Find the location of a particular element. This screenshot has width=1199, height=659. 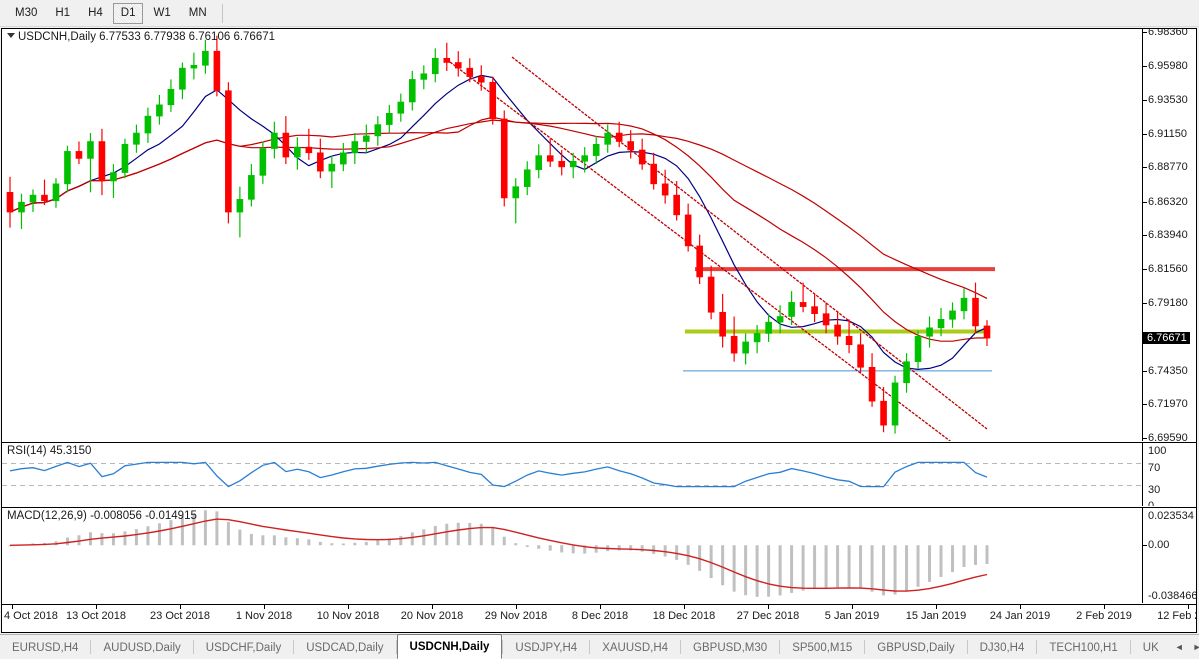

rsi-plot-area is located at coordinates (572, 474).